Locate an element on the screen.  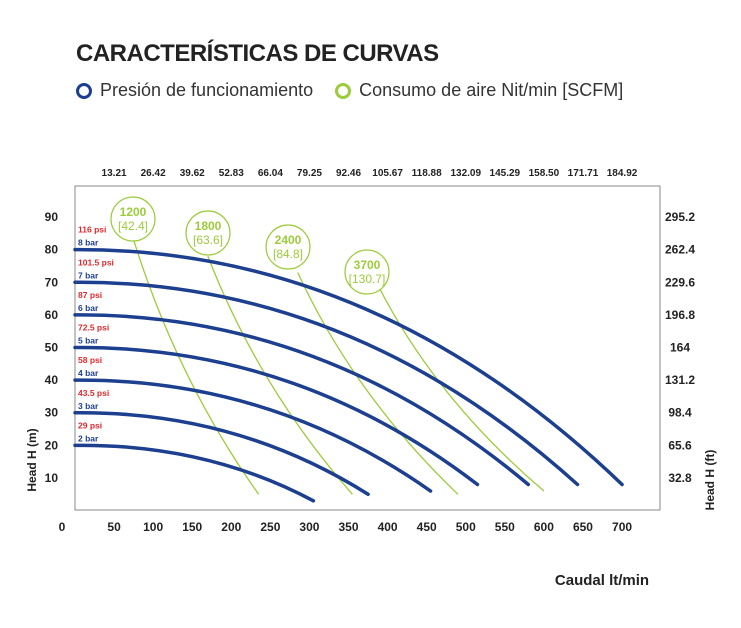
x-tick-label: 250 is located at coordinates (270, 527).